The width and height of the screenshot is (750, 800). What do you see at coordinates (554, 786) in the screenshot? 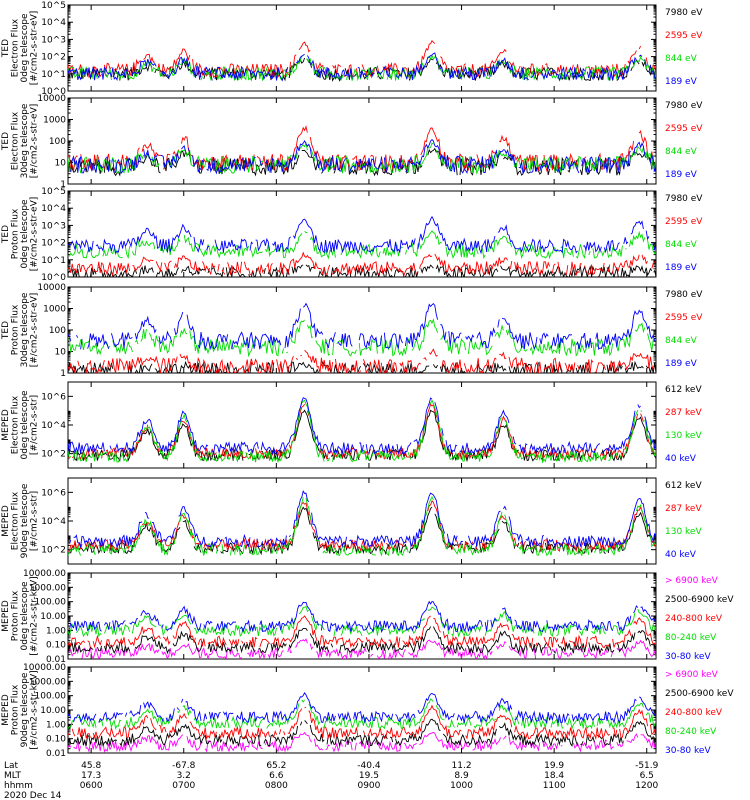
I see `x-tick-label: 1100` at bounding box center [554, 786].